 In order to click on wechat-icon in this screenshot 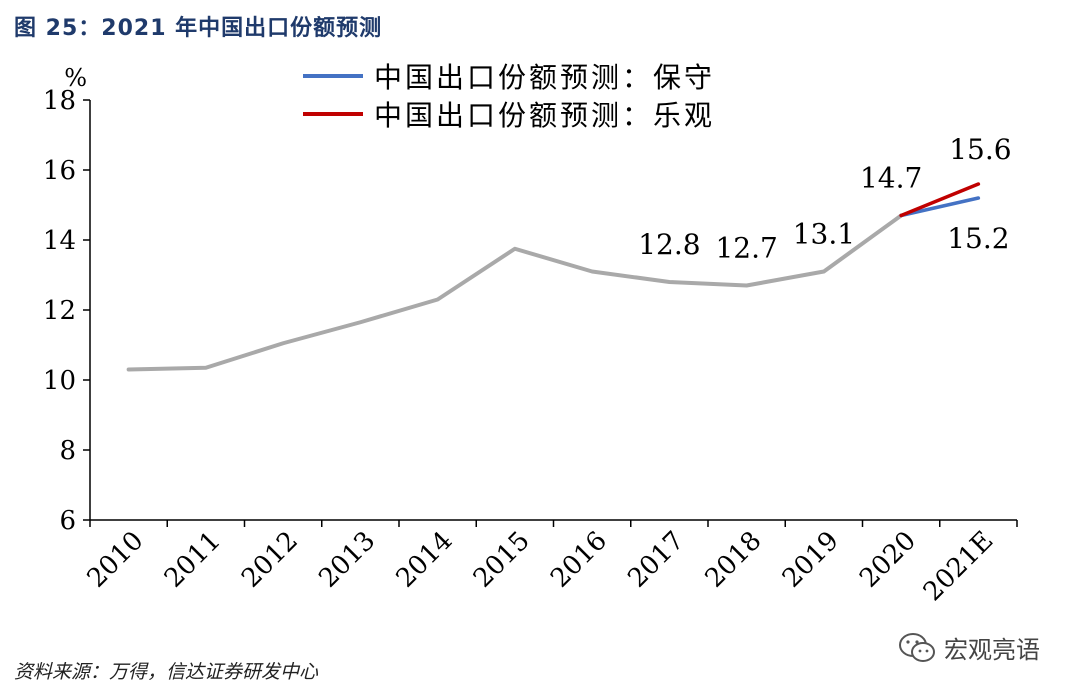, I will do `click(917, 647)`.